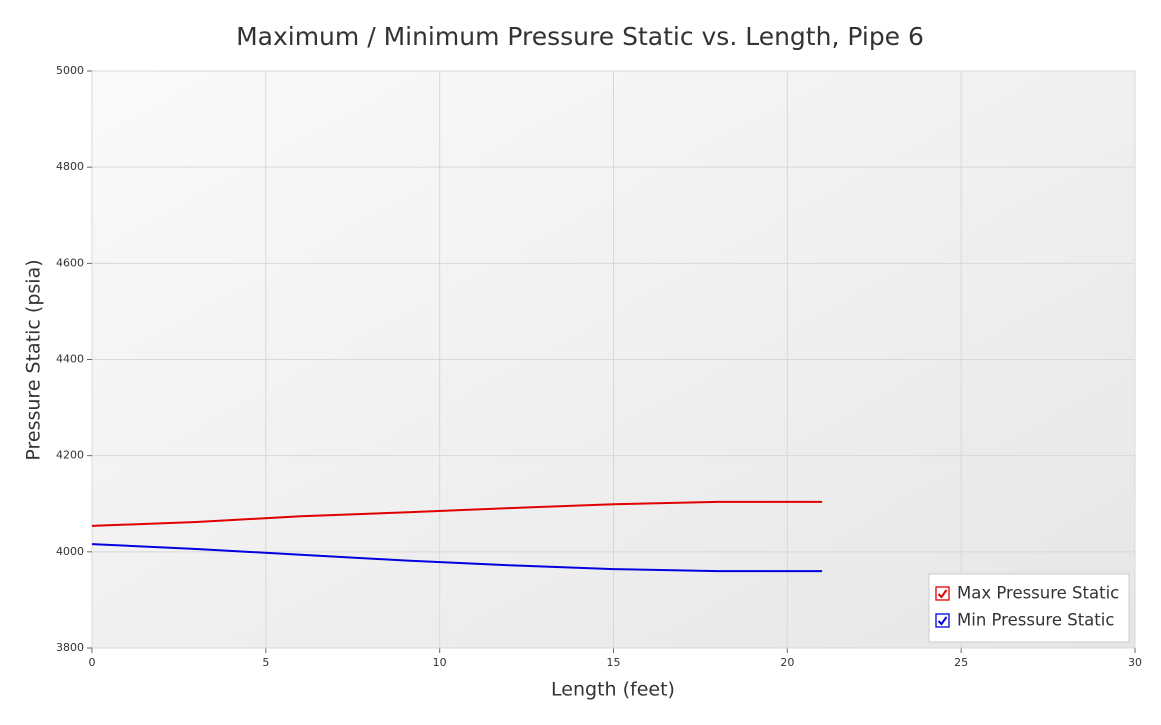  Describe the element at coordinates (613, 690) in the screenshot. I see `x-axis-label: Length (feet)` at that location.